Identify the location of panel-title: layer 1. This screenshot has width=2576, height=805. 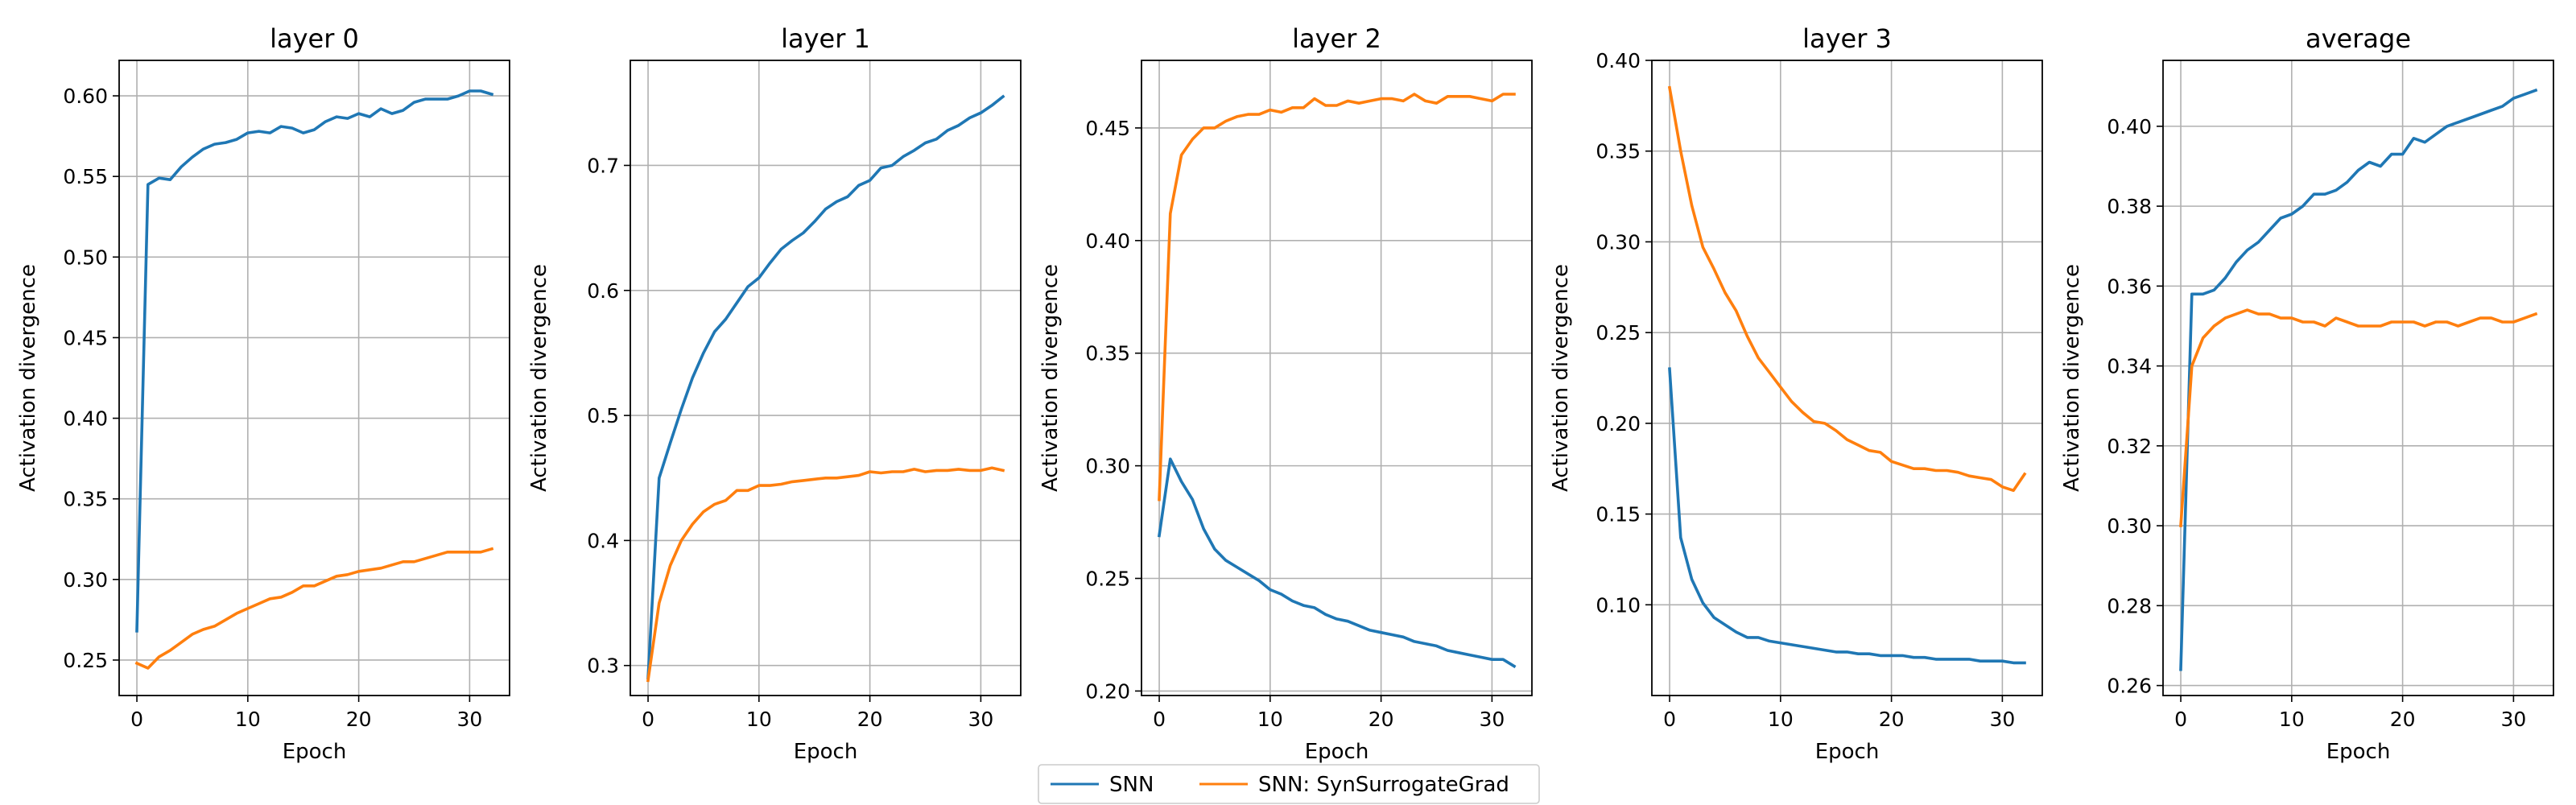
(825, 38).